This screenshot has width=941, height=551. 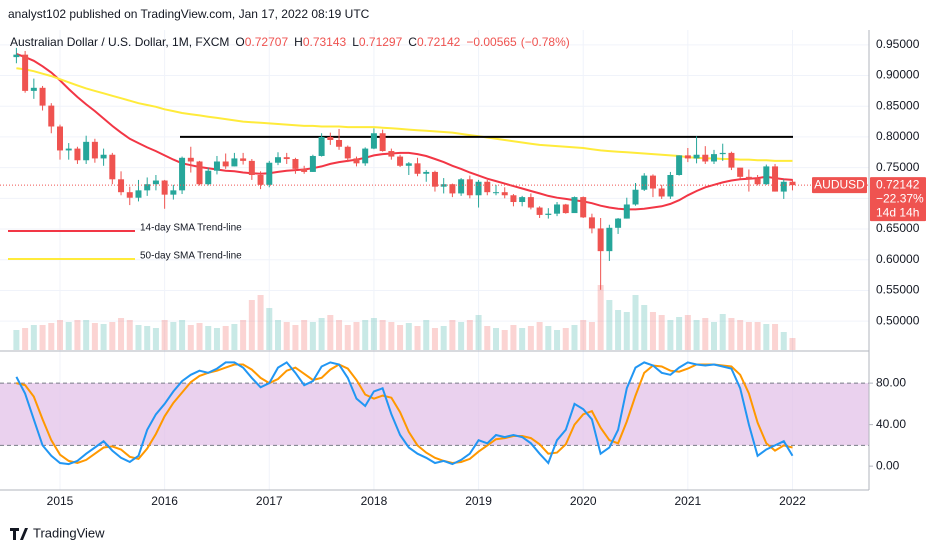 I want to click on price-tag, so click(x=898, y=199).